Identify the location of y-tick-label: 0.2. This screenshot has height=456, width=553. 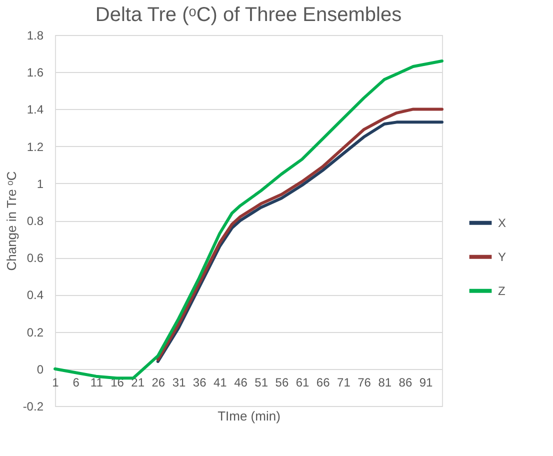
(35, 332).